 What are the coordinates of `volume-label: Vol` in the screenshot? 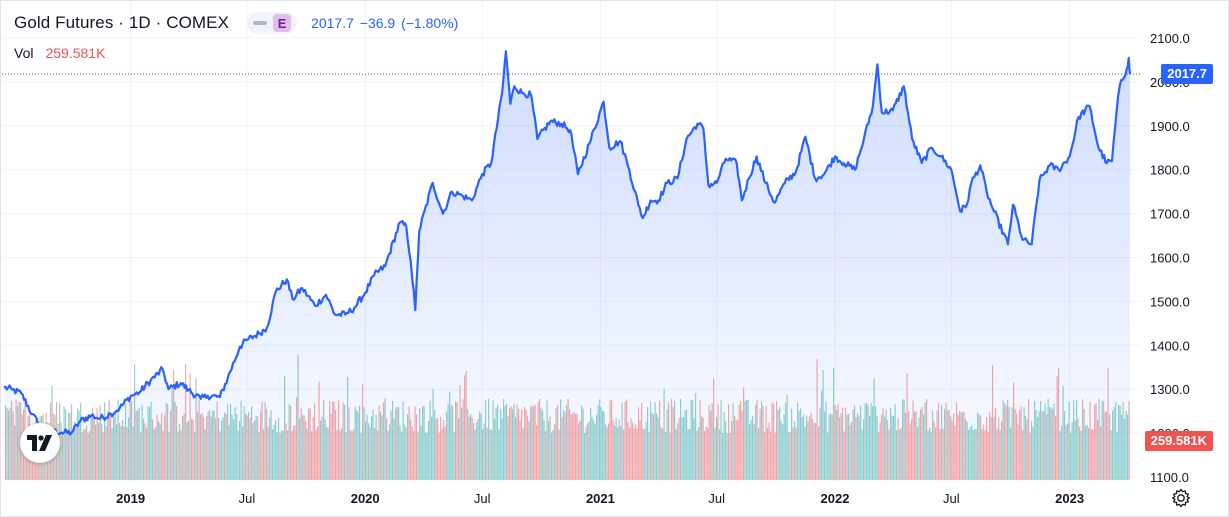 It's located at (24, 53).